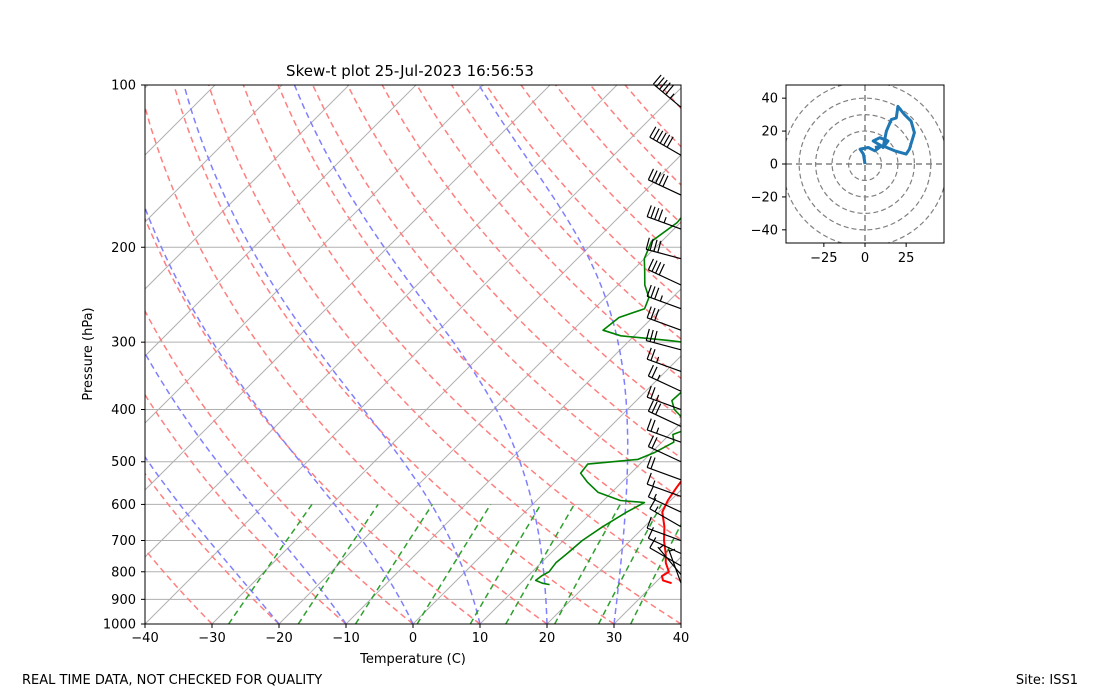 This screenshot has width=1100, height=700. Describe the element at coordinates (887, 134) in the screenshot. I see `hodograph-line` at that location.